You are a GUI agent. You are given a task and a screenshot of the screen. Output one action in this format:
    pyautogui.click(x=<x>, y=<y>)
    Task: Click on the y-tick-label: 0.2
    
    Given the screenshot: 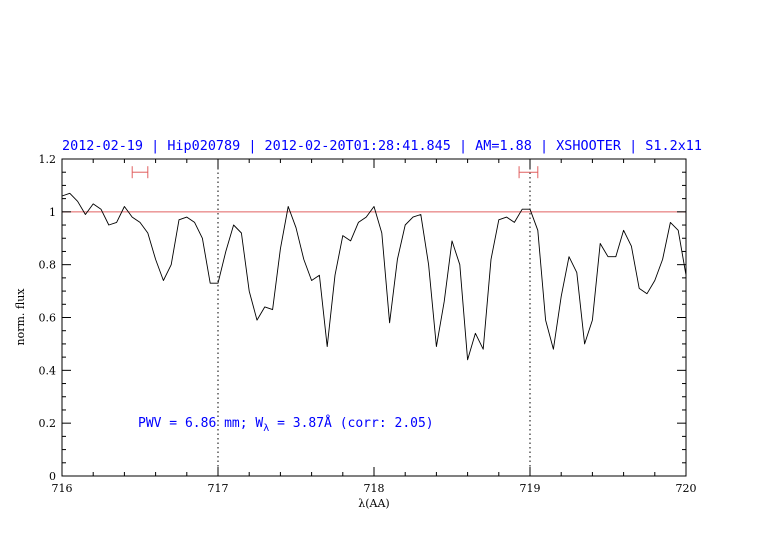 What is the action you would take?
    pyautogui.click(x=48, y=423)
    